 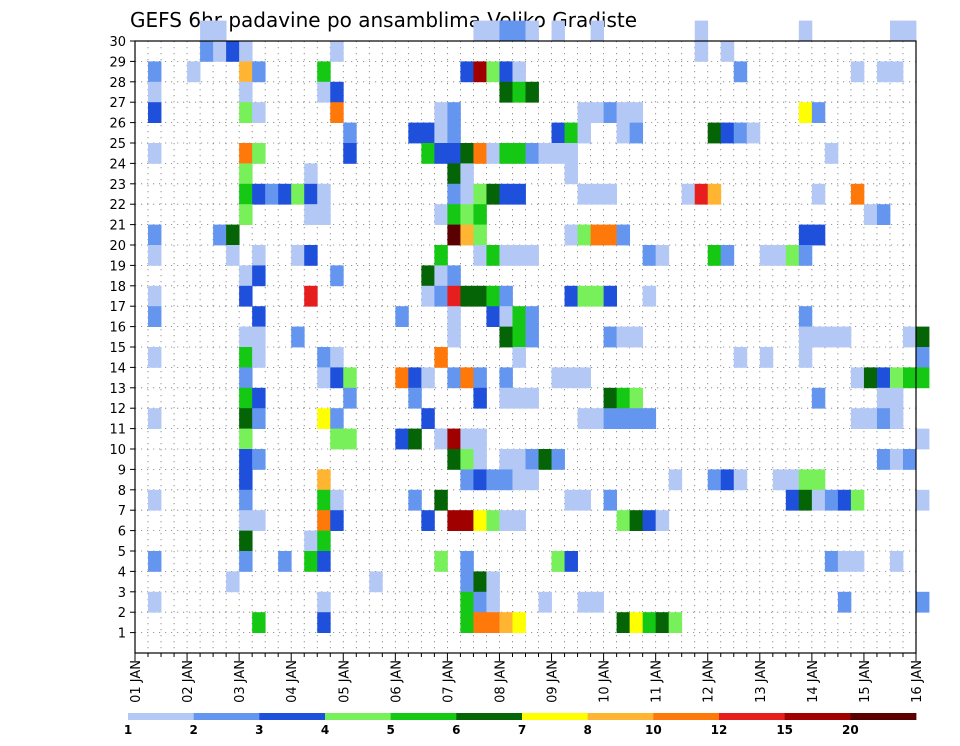 What do you see at coordinates (500, 681) in the screenshot?
I see `x-tick-label: 08 JAN` at bounding box center [500, 681].